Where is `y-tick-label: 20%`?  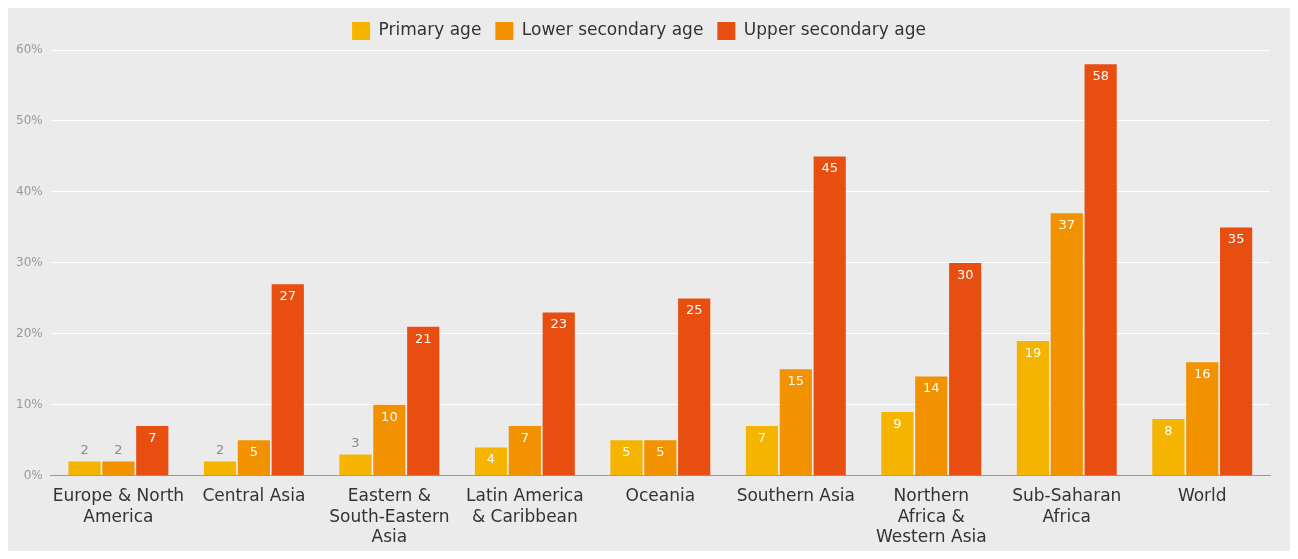
y-tick-label: 20% is located at coordinates (29, 332).